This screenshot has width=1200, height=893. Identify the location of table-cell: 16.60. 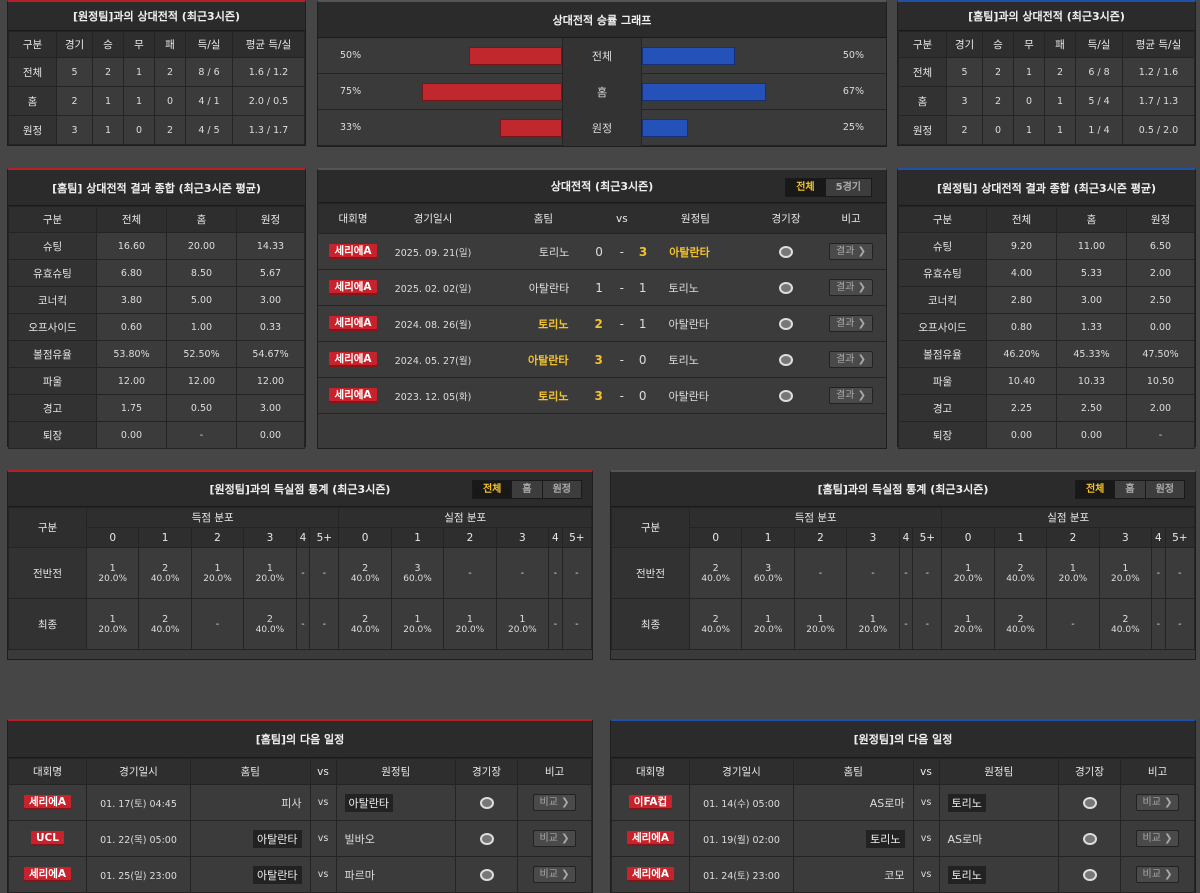
(131, 246).